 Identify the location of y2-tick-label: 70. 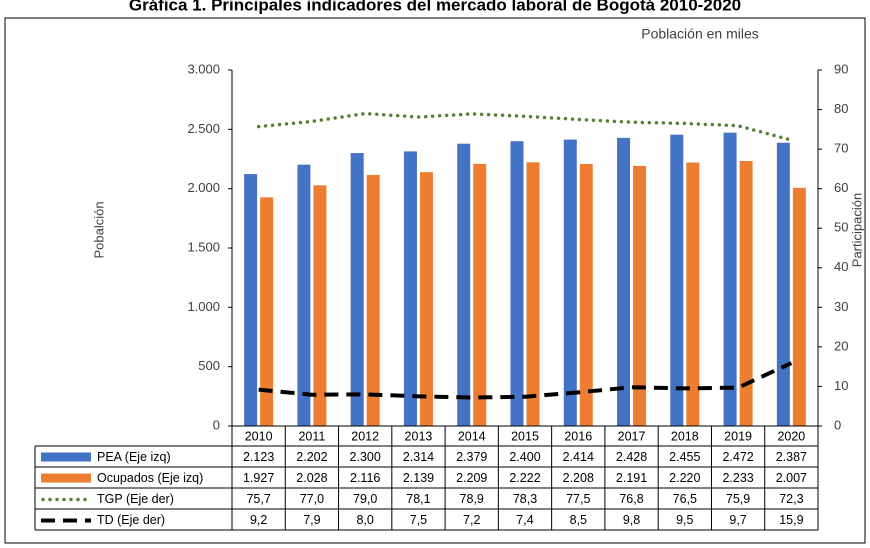
(841, 148).